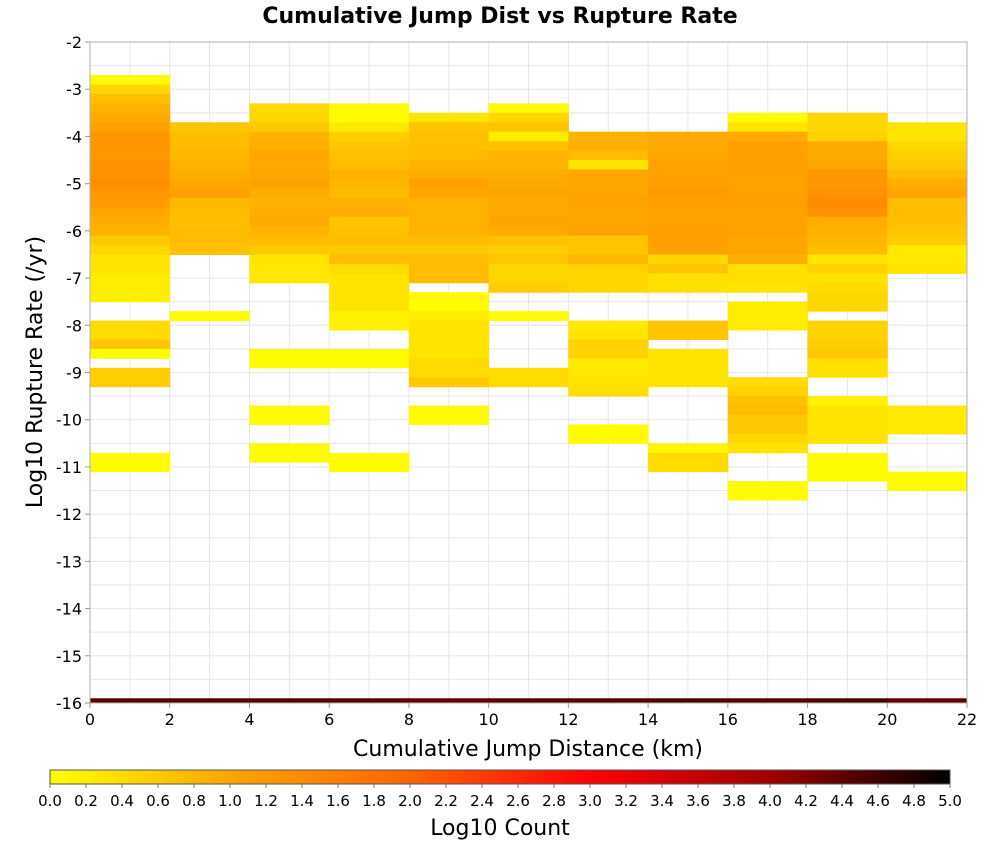 This screenshot has height=850, width=1000. What do you see at coordinates (734, 801) in the screenshot?
I see `colorbar-tick-label: 3.8` at bounding box center [734, 801].